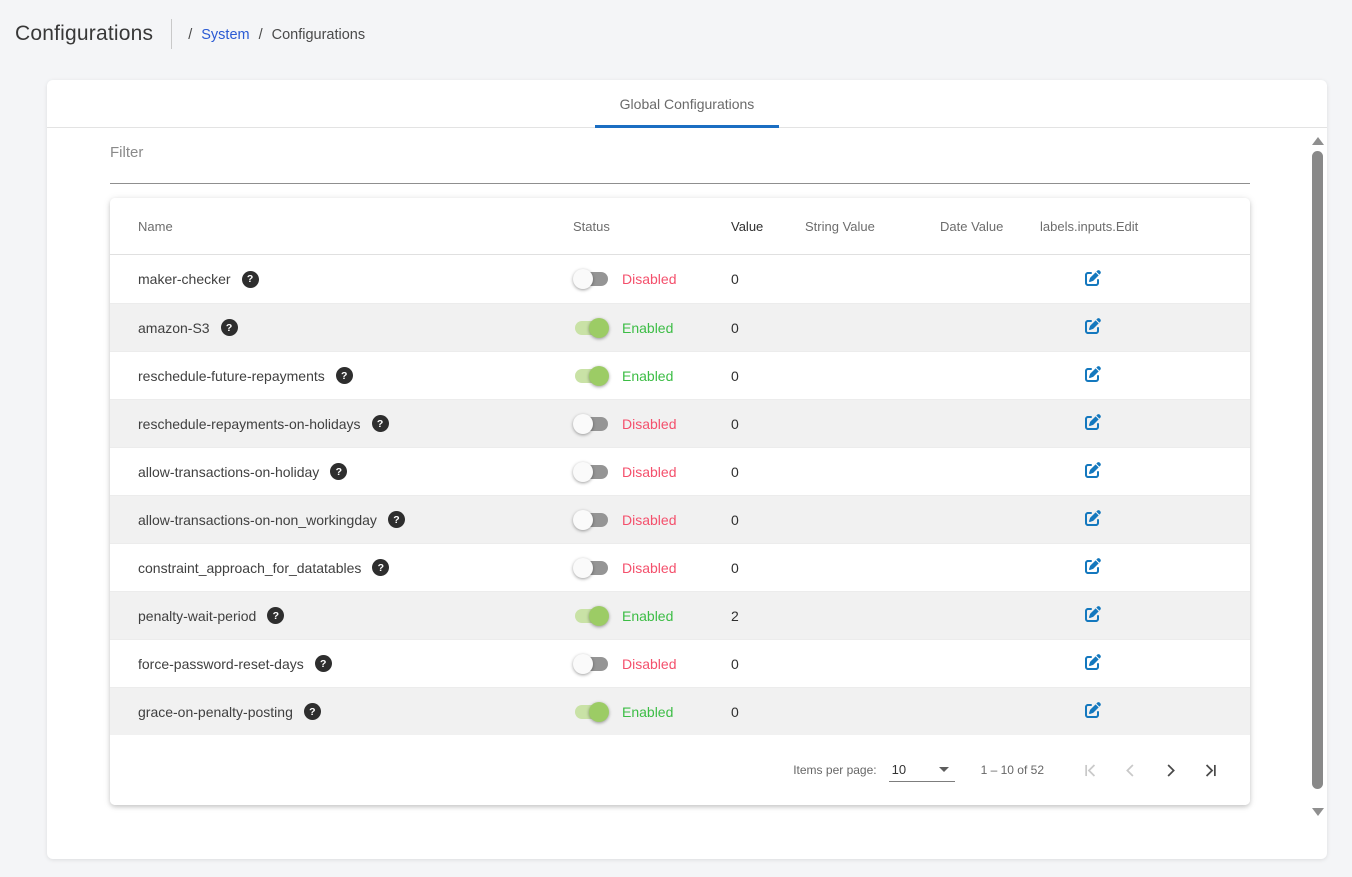 Image resolution: width=1352 pixels, height=877 pixels. I want to click on column-header-string-value: String Value, so click(840, 226).